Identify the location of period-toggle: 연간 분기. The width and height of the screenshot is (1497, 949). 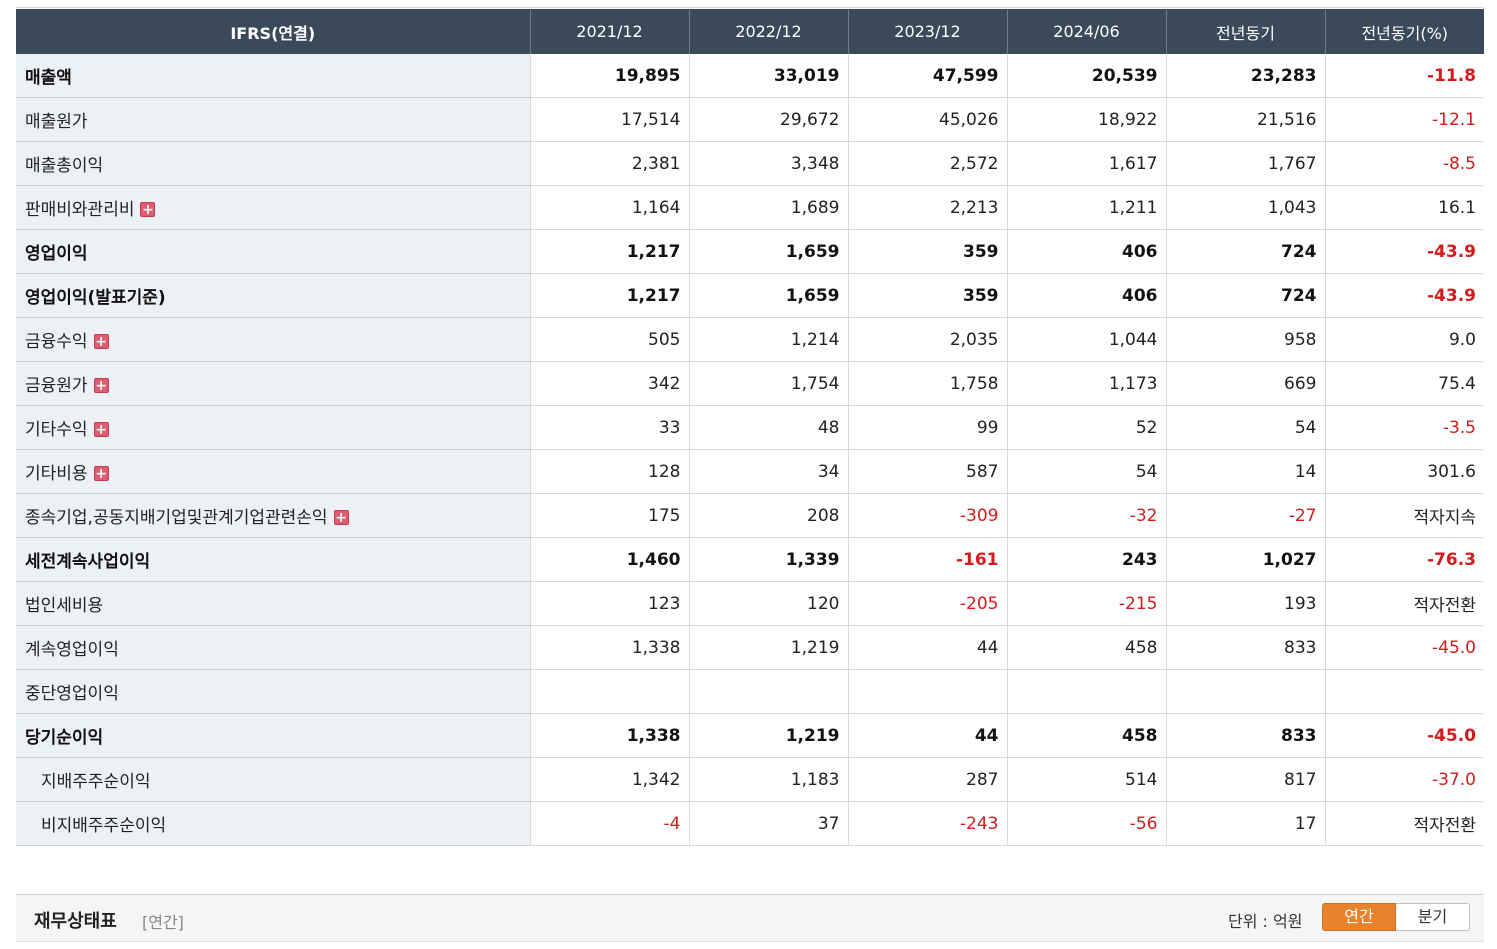
(1396, 917).